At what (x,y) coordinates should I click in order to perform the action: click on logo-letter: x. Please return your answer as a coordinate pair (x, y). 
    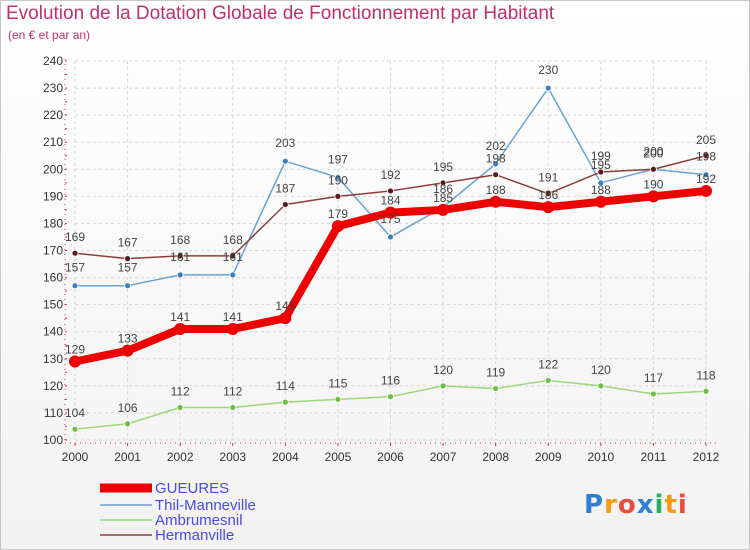
    Looking at the image, I should click on (645, 505).